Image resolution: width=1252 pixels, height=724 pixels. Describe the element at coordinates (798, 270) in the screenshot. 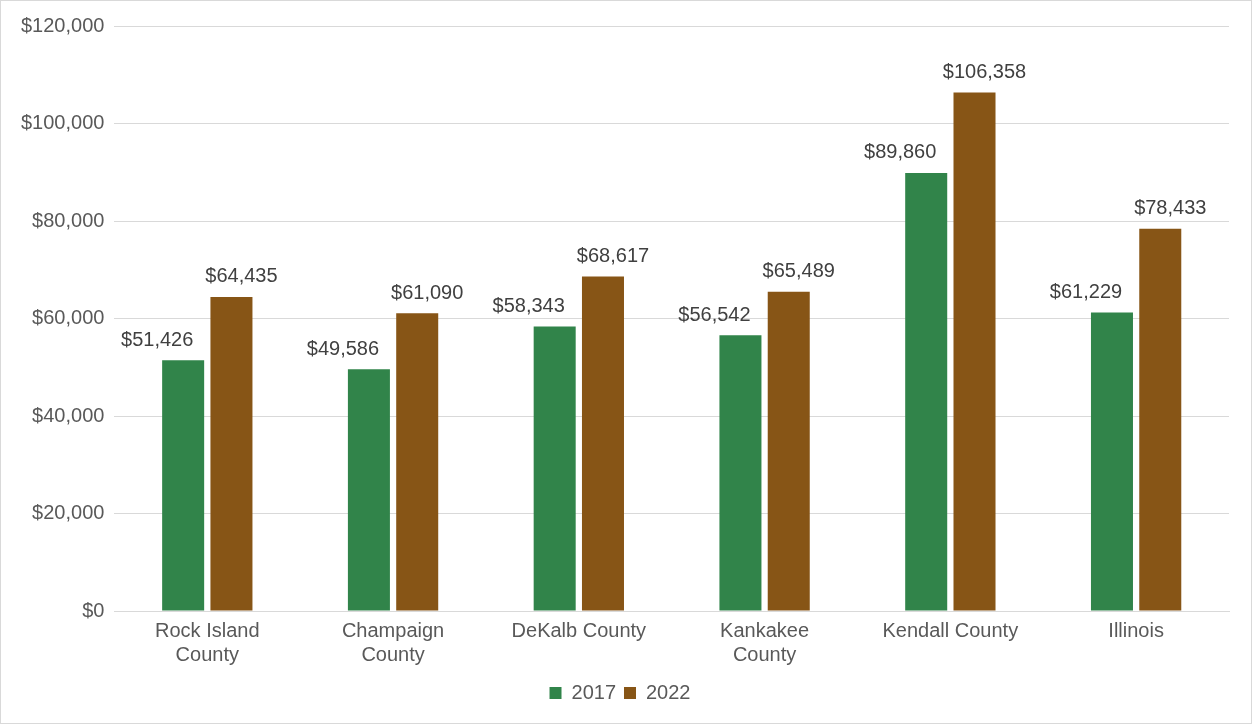

I see `data-label: $65,489` at that location.